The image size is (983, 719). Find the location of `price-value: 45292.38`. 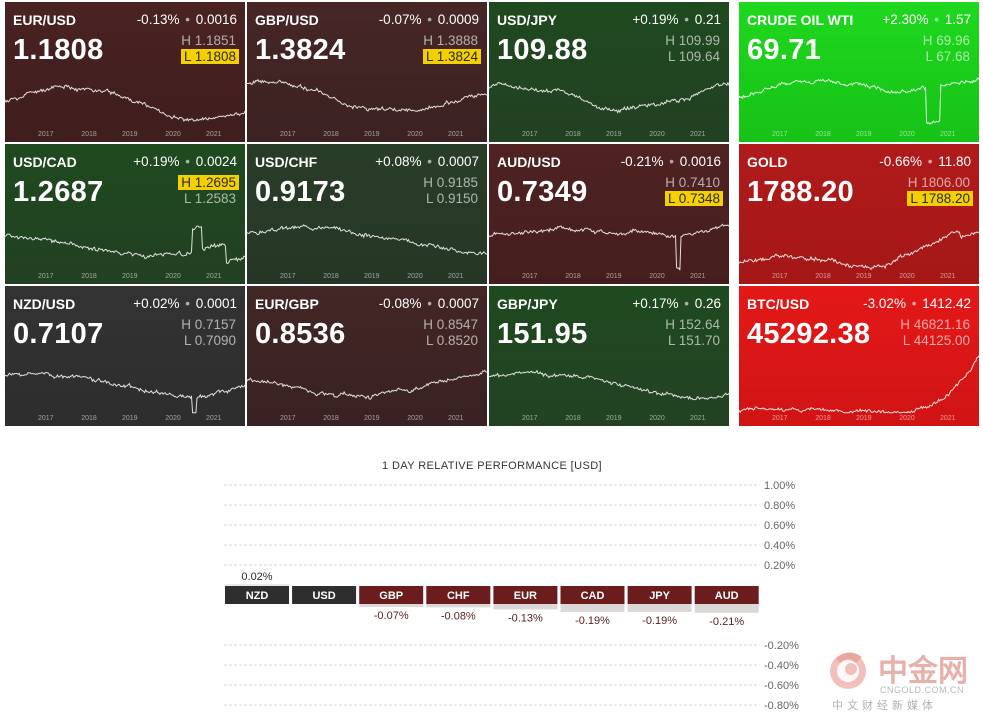

price-value: 45292.38 is located at coordinates (809, 334).